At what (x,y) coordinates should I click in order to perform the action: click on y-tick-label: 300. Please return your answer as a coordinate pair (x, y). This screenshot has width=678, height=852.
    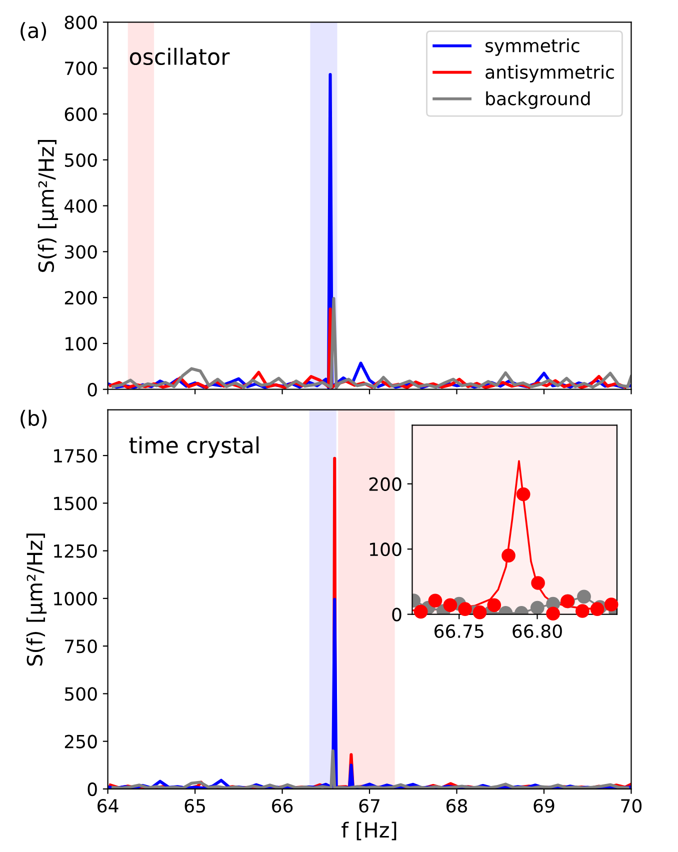
    Looking at the image, I should click on (80, 252).